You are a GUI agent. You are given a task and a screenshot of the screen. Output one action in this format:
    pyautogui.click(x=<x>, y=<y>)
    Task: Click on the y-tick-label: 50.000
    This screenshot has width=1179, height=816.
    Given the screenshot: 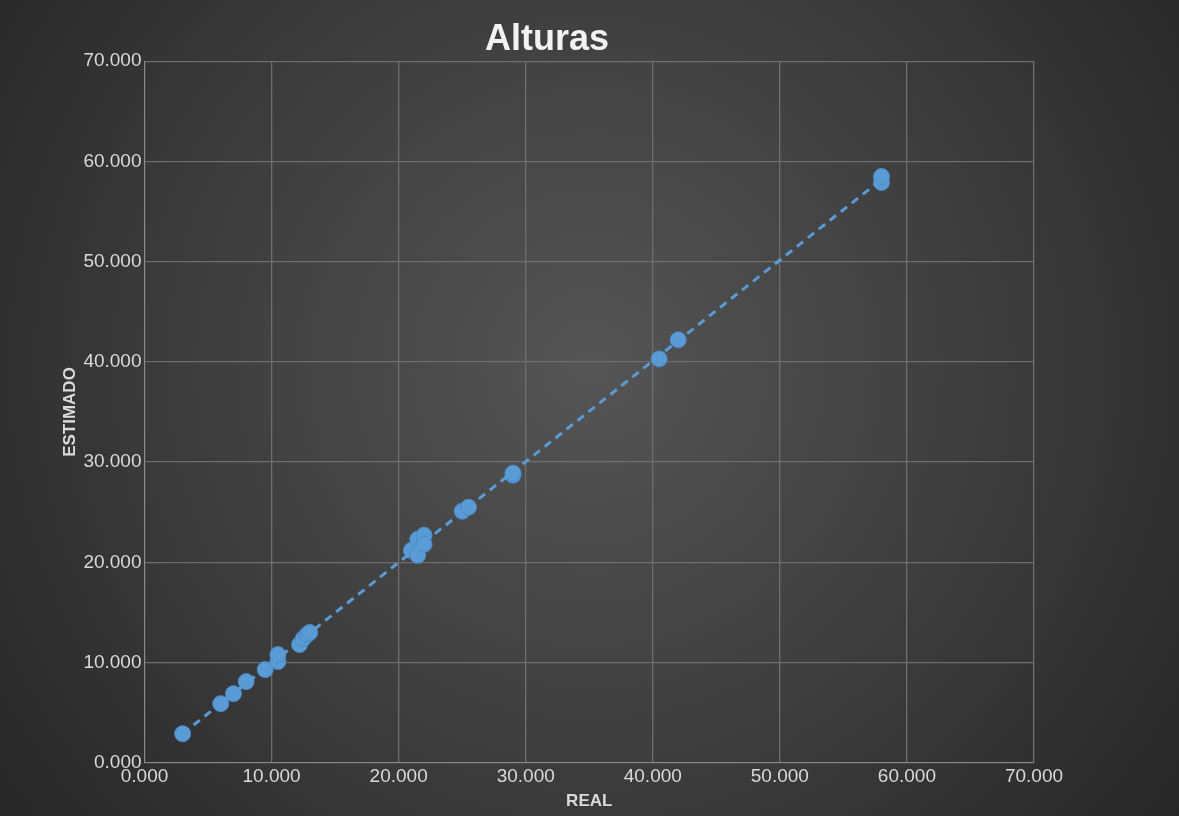 What is the action you would take?
    pyautogui.click(x=112, y=260)
    